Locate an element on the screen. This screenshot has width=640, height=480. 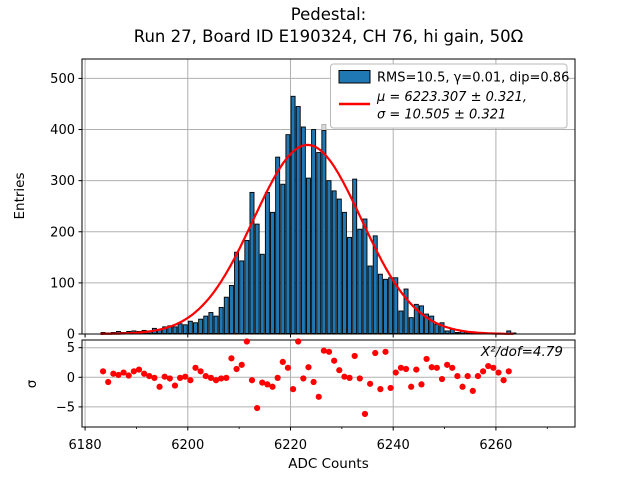
legend-box is located at coordinates (449, 96).